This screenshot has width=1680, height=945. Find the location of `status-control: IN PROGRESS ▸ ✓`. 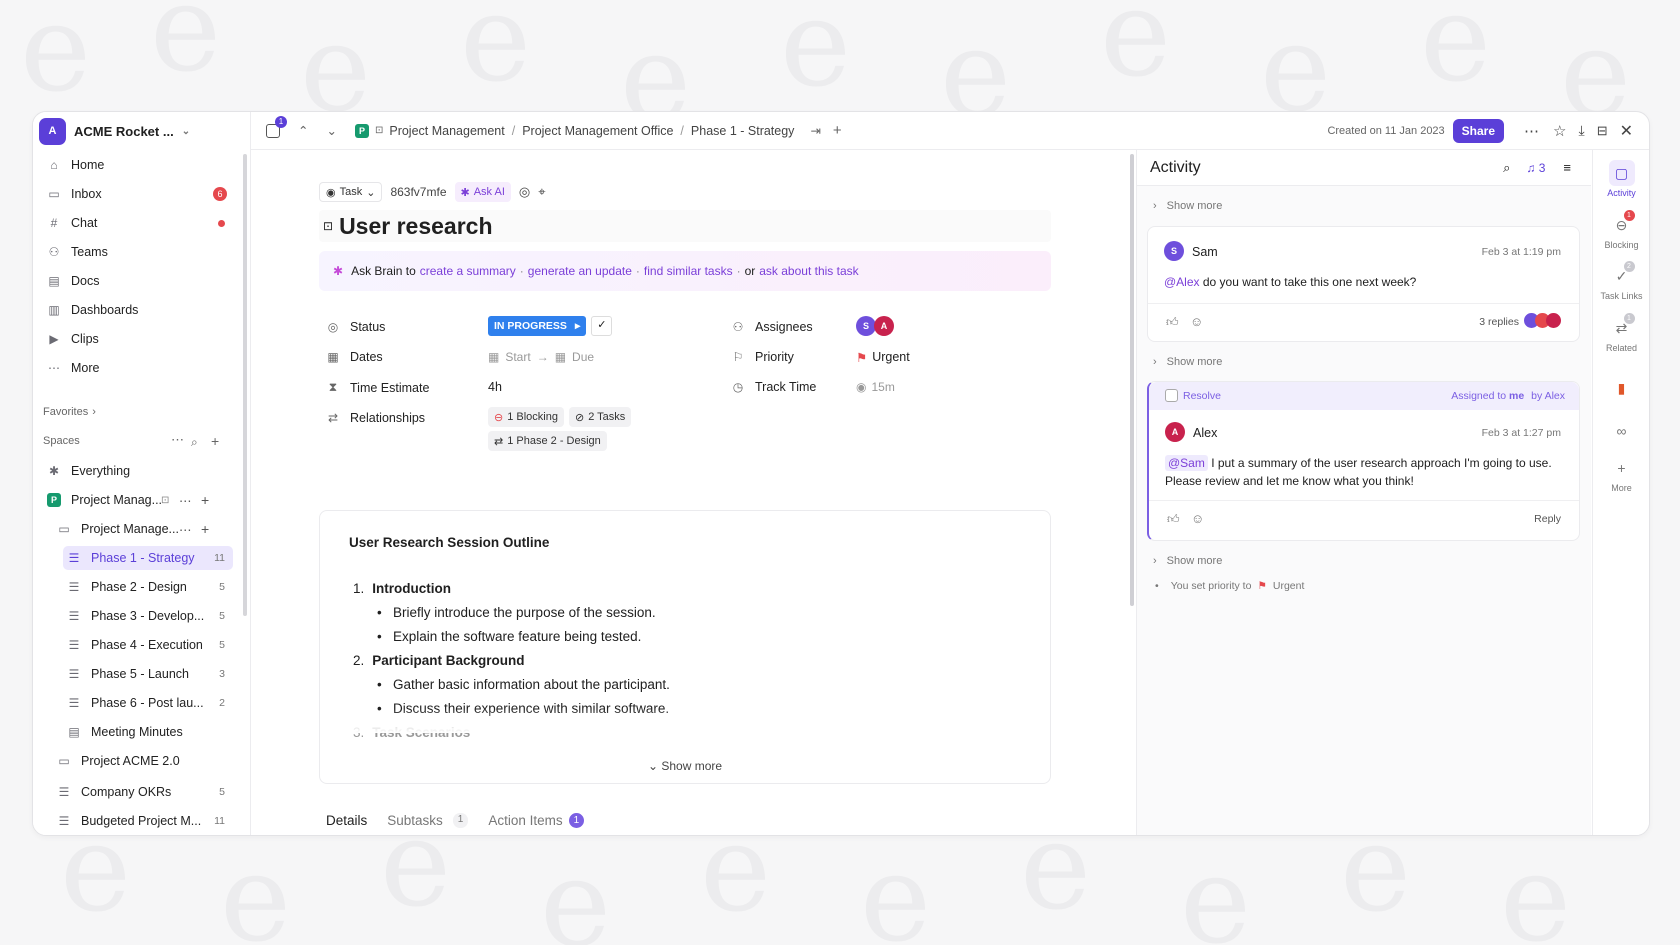

status-control: IN PROGRESS ▸ ✓ is located at coordinates (550, 326).